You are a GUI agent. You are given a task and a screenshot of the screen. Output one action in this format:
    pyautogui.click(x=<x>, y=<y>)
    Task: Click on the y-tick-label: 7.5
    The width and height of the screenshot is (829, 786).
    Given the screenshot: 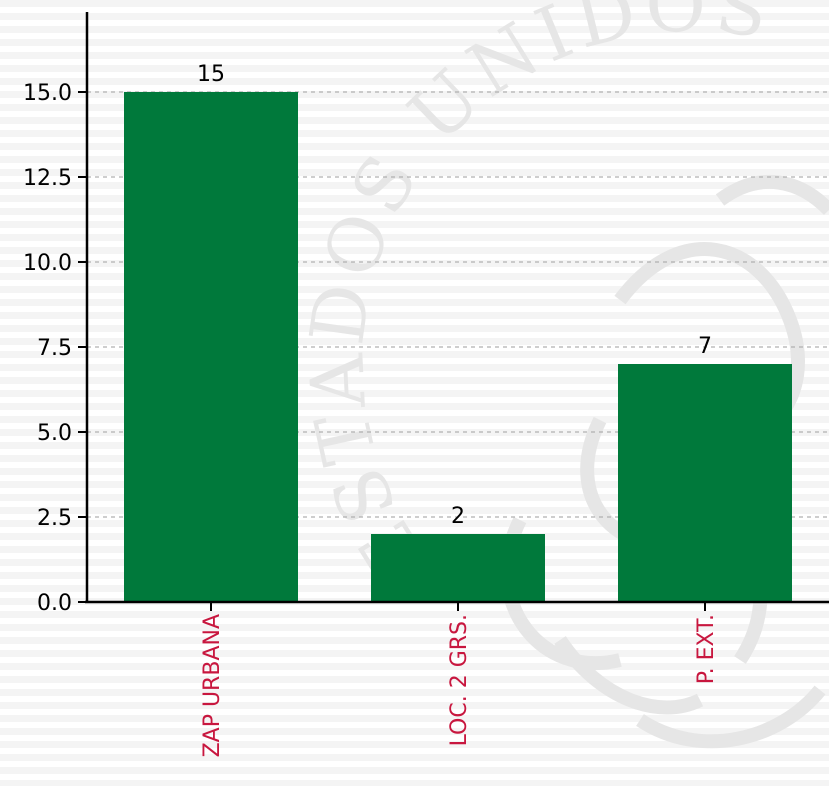 What is the action you would take?
    pyautogui.click(x=54, y=348)
    